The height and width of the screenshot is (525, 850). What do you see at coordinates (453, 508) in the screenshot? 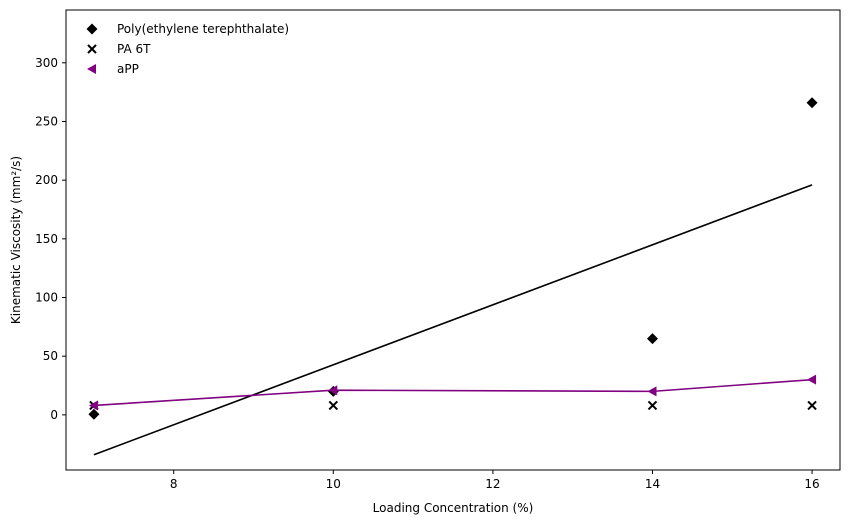
I see `x-axis-label: Loading Concentration (%)` at bounding box center [453, 508].